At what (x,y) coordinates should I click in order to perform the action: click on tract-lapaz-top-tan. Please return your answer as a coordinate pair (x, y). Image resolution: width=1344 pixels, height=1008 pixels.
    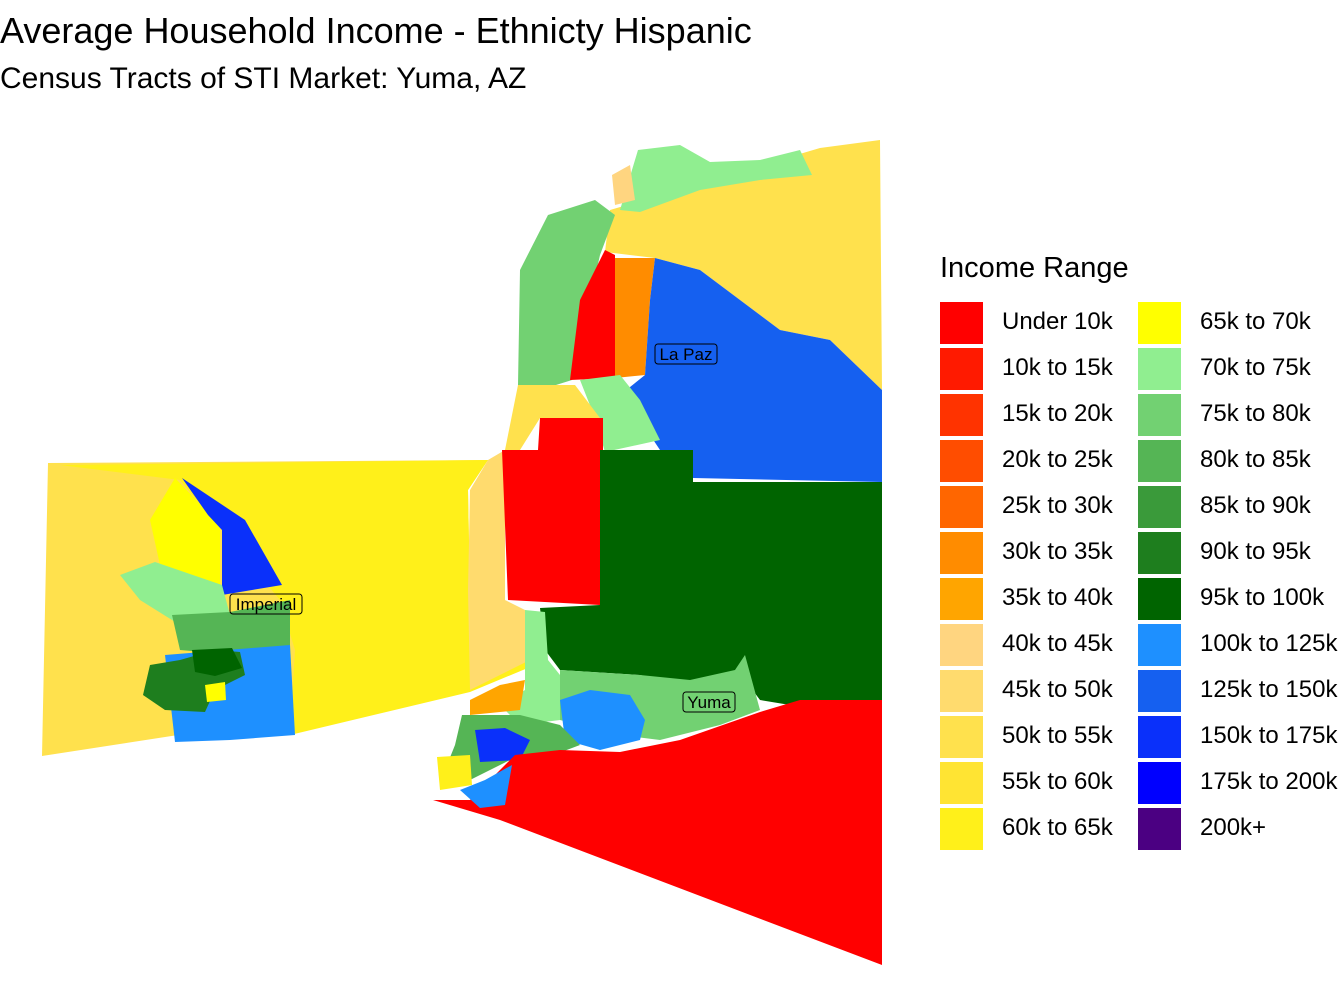
    Looking at the image, I should click on (623, 185).